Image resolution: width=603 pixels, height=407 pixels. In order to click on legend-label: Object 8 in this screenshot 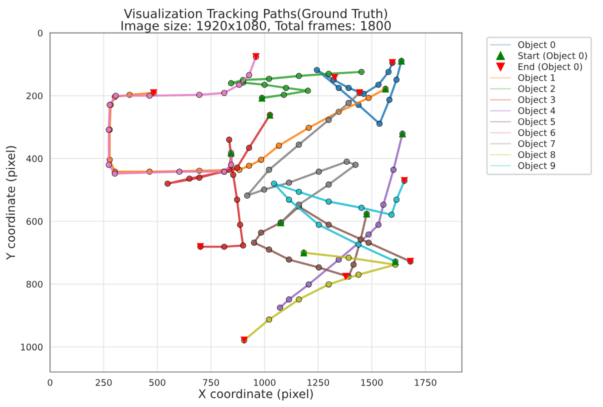, I will do `click(537, 155)`.